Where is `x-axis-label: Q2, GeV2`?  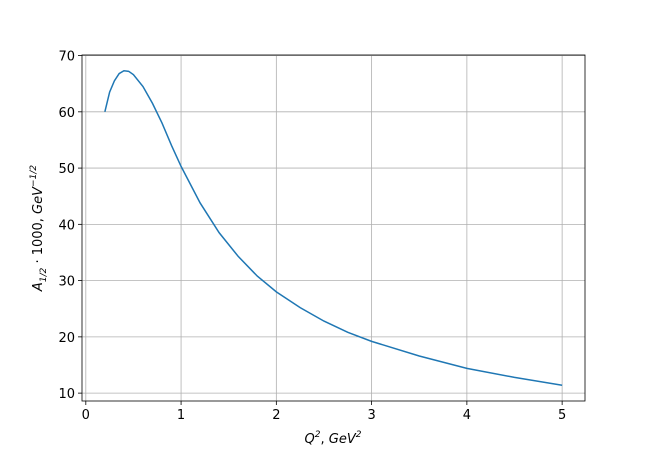
x-axis-label: Q2, GeV2 is located at coordinates (333, 438).